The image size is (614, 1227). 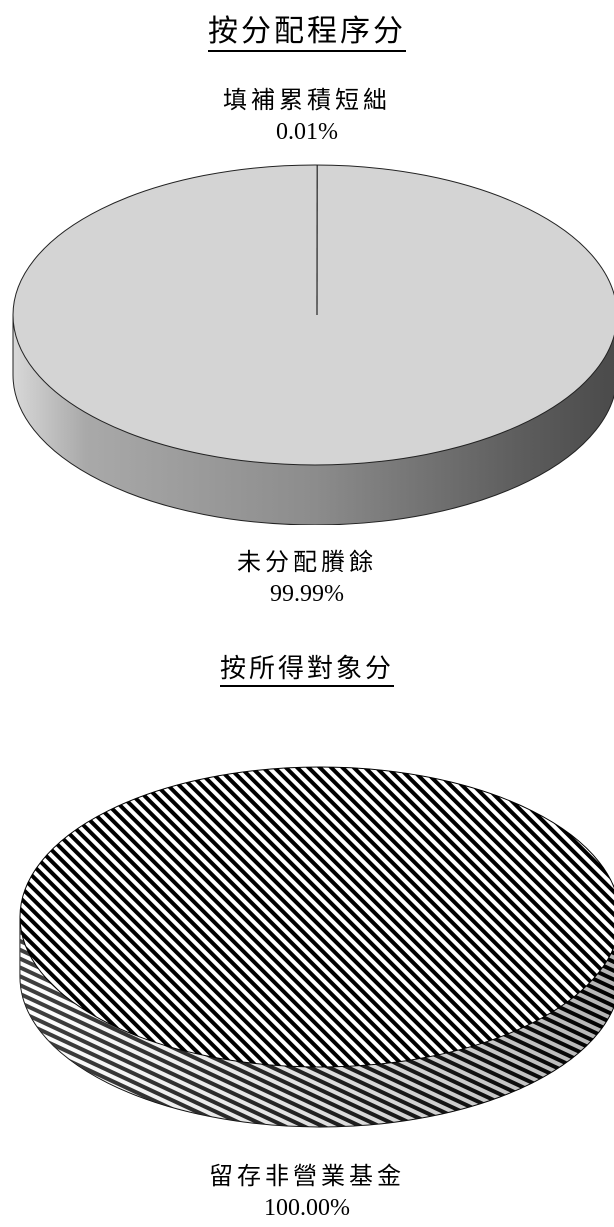 I want to click on chart1-slice2-label: 未分配賸餘 99.99%, so click(x=307, y=578).